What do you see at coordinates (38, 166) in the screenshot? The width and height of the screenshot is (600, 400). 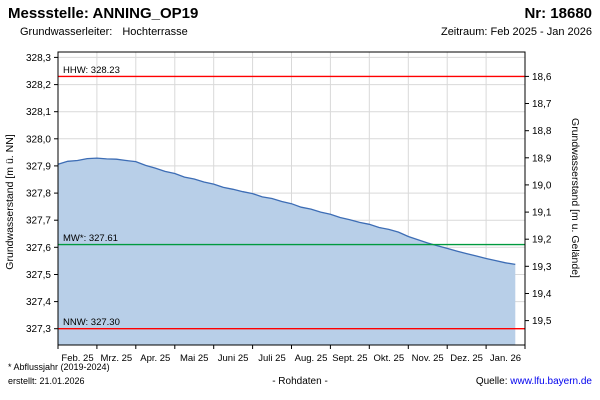 I see `y-tick-label-left: 327,9` at bounding box center [38, 166].